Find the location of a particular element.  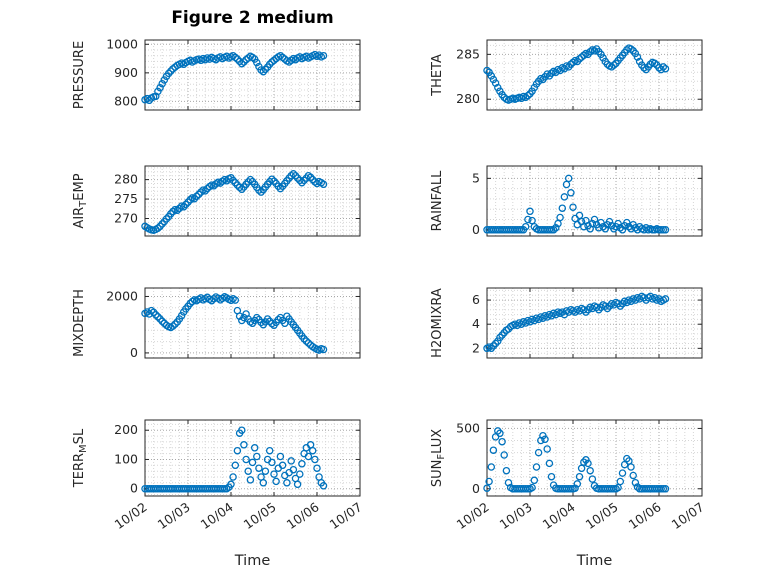

y-axis-label: RAINFALL is located at coordinates (437, 200).